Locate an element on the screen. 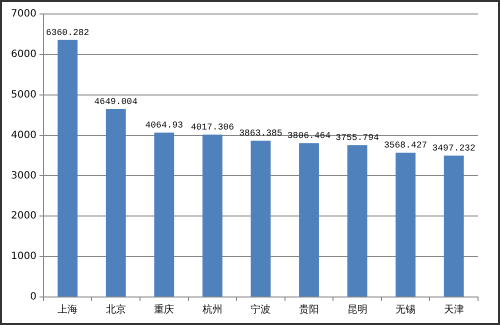 The image size is (500, 325). y-tick-label: 5000 is located at coordinates (23, 94).